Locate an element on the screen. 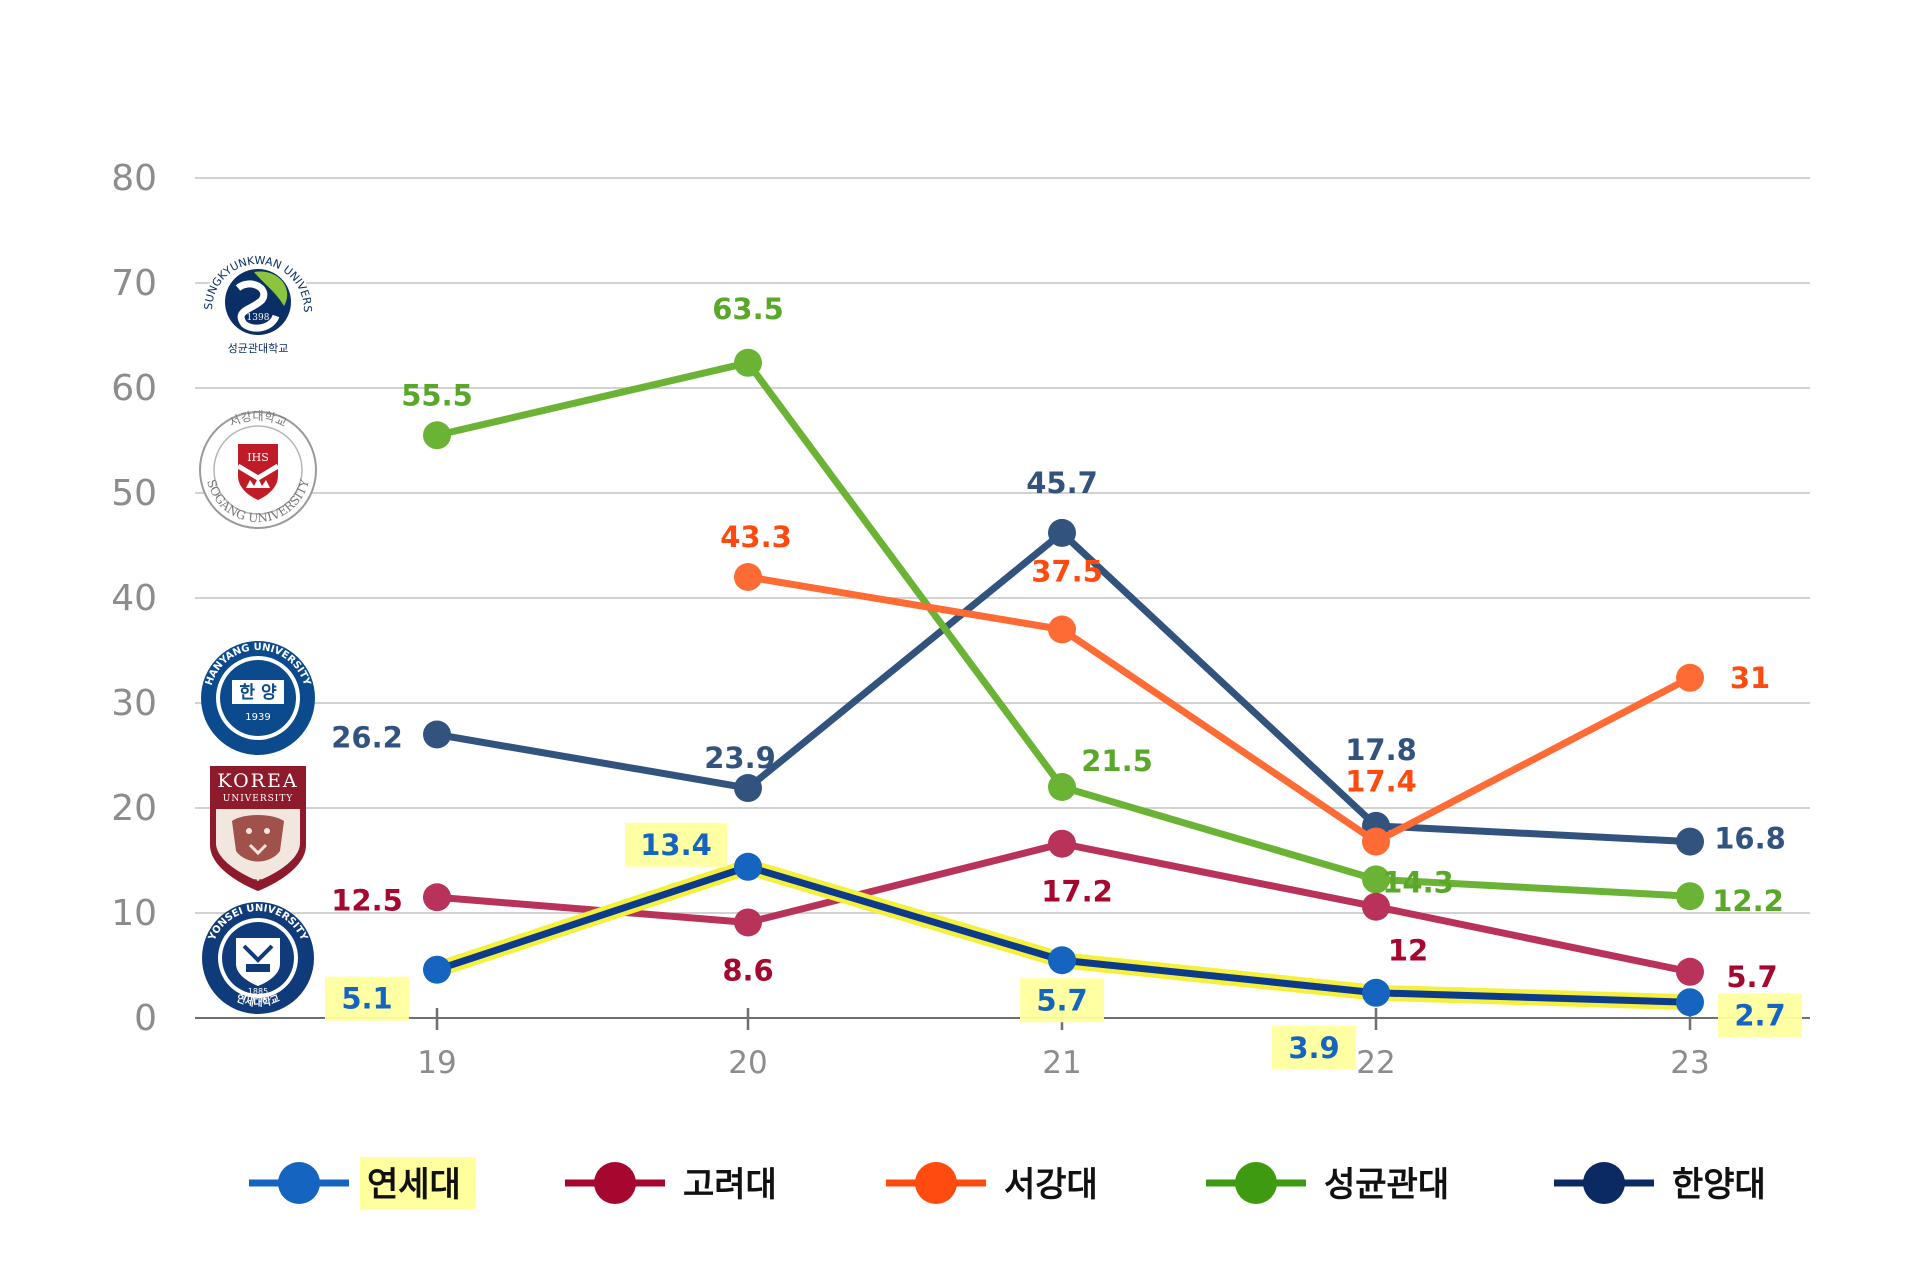 The width and height of the screenshot is (1920, 1266). data-label: 17.4 is located at coordinates (1381, 782).